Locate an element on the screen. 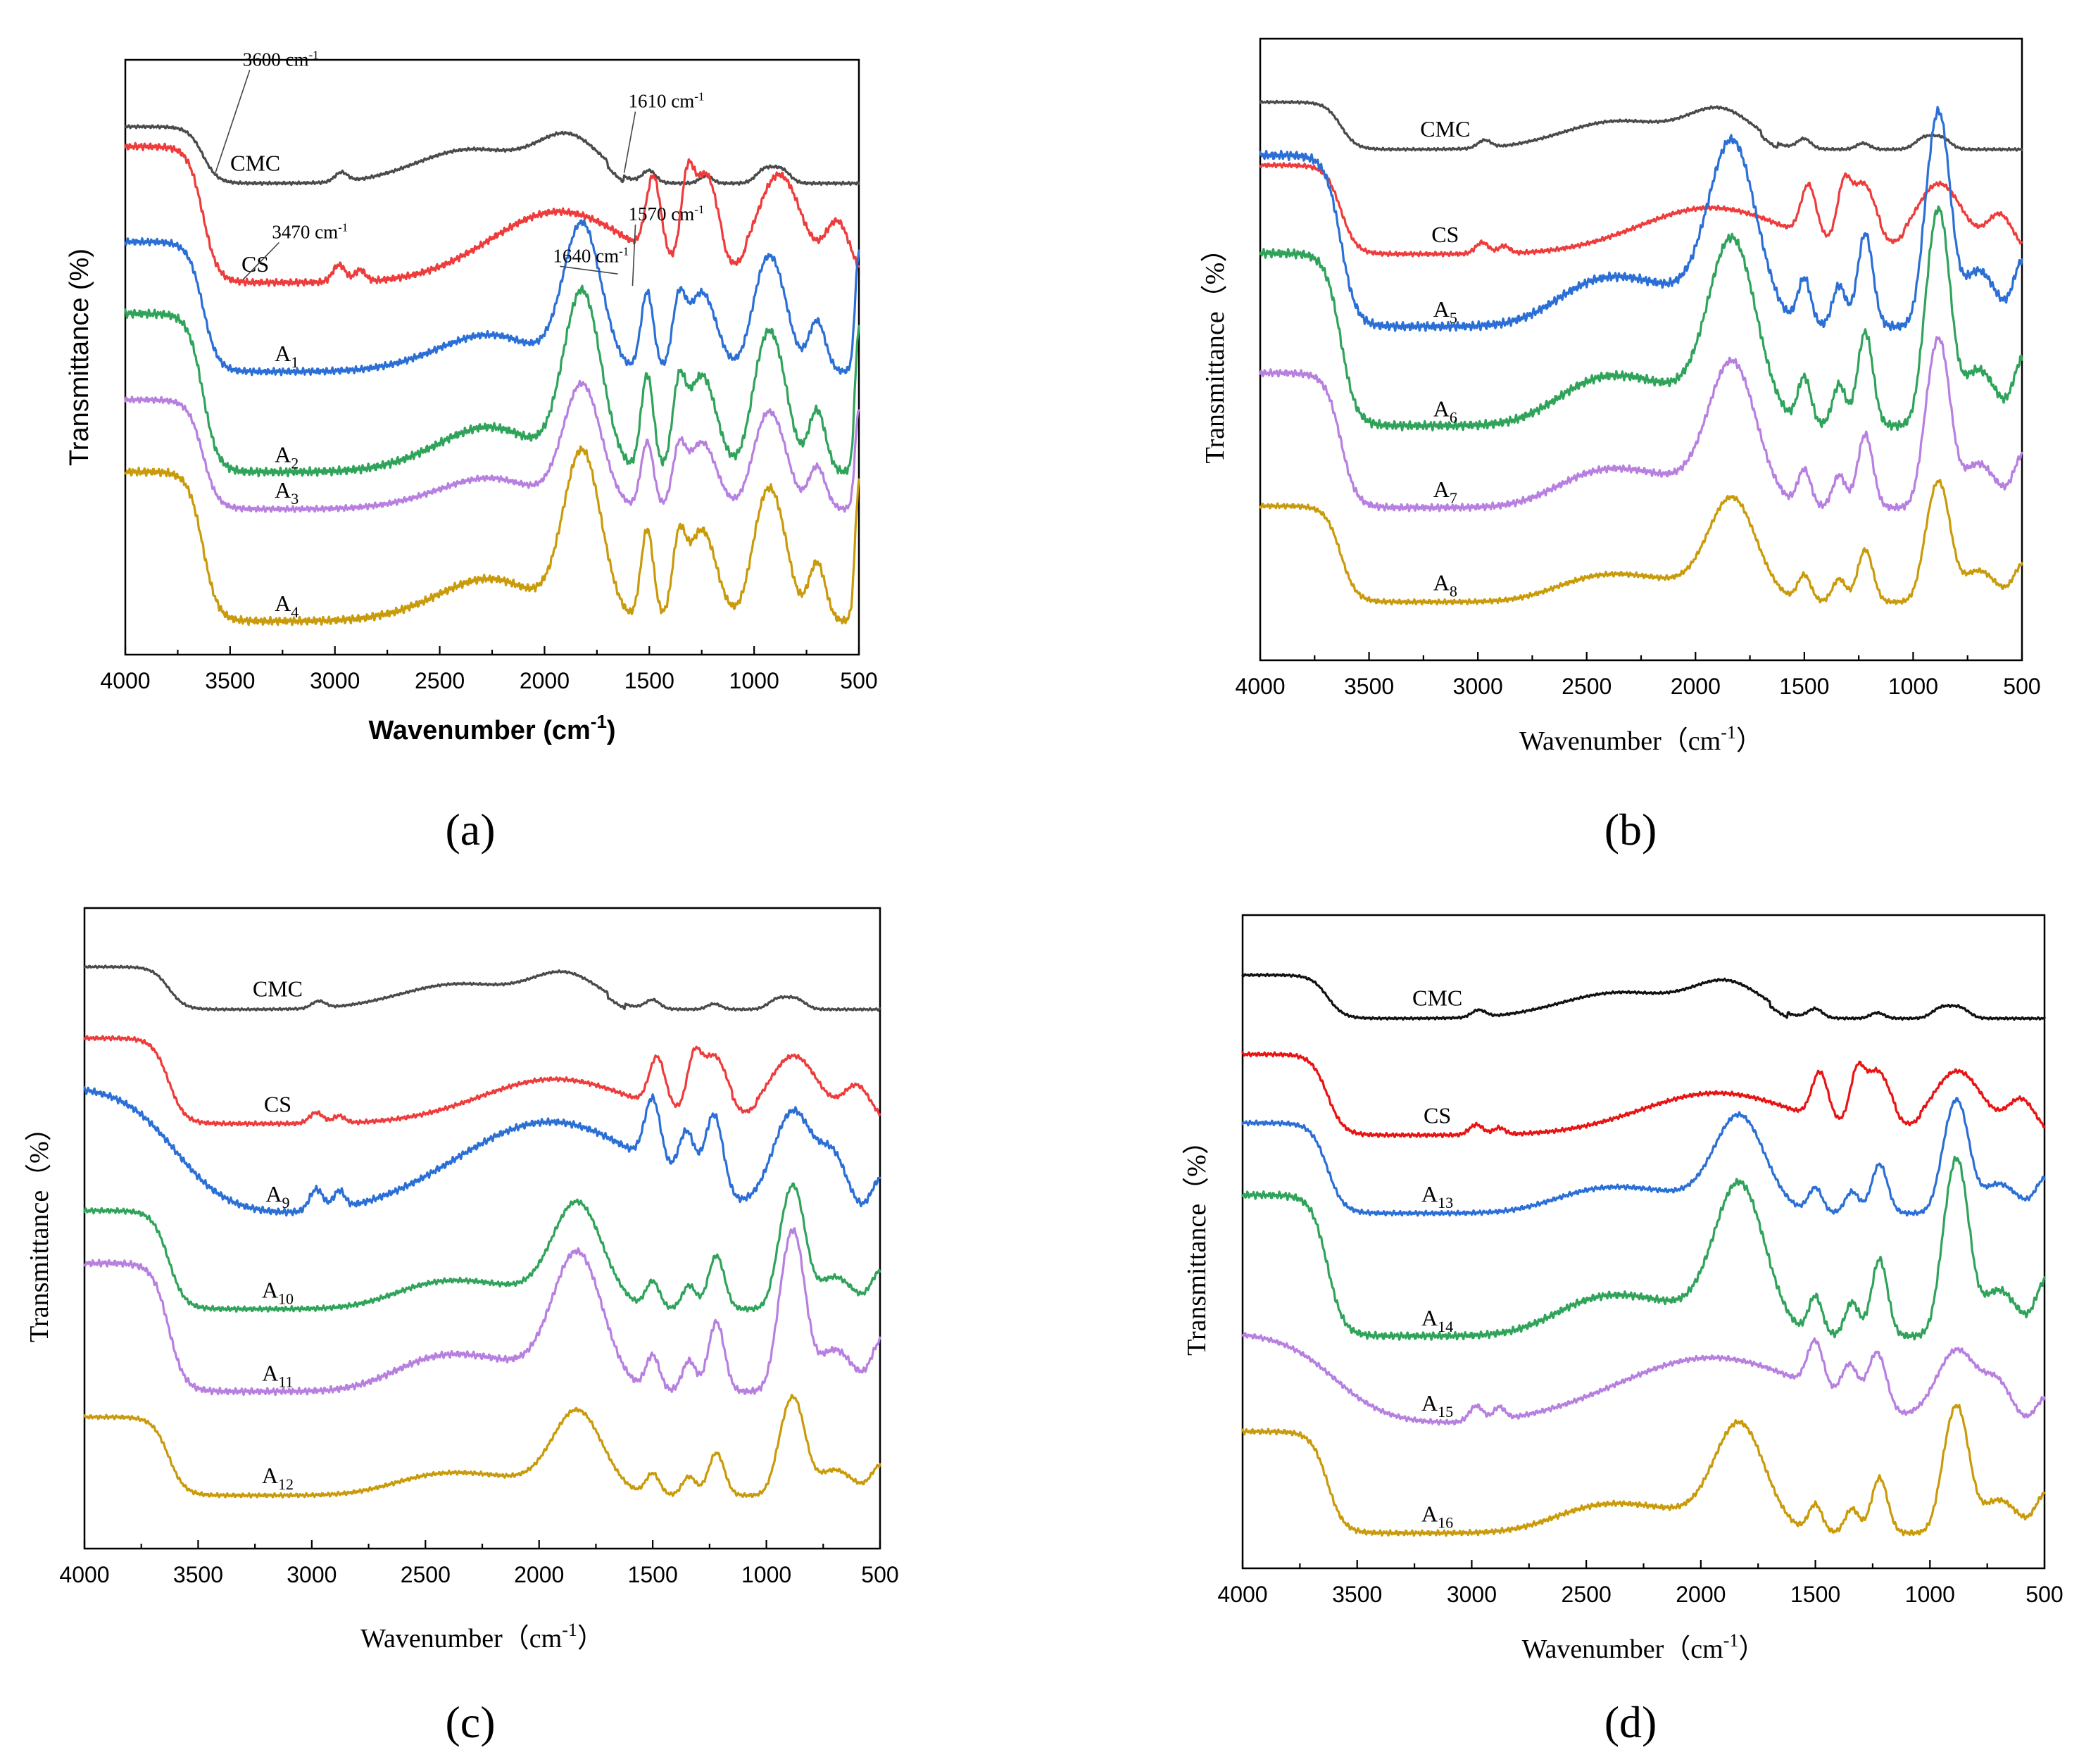  series-line-a15 is located at coordinates (1643, 1379).